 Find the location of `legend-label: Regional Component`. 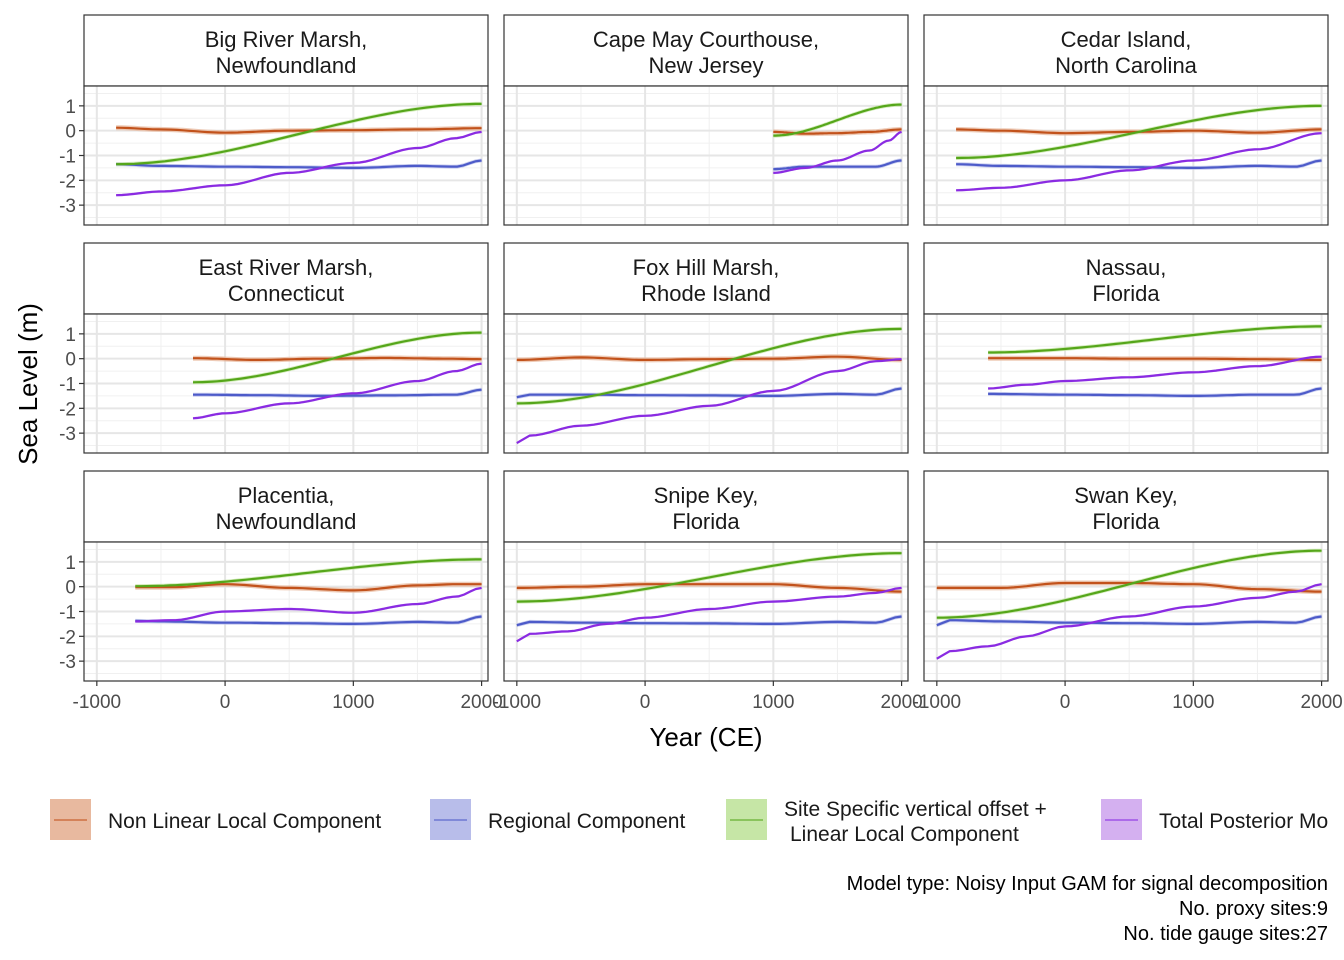

legend-label: Regional Component is located at coordinates (586, 821).